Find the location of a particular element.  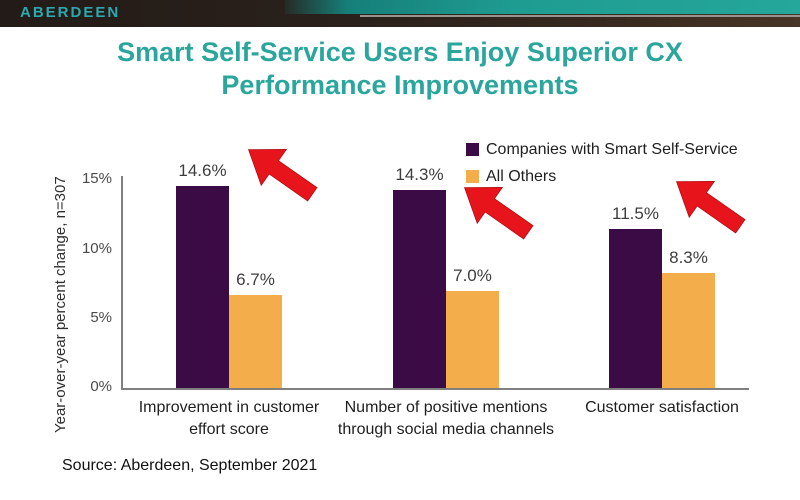

legend-label-all-others: All Others is located at coordinates (521, 176).